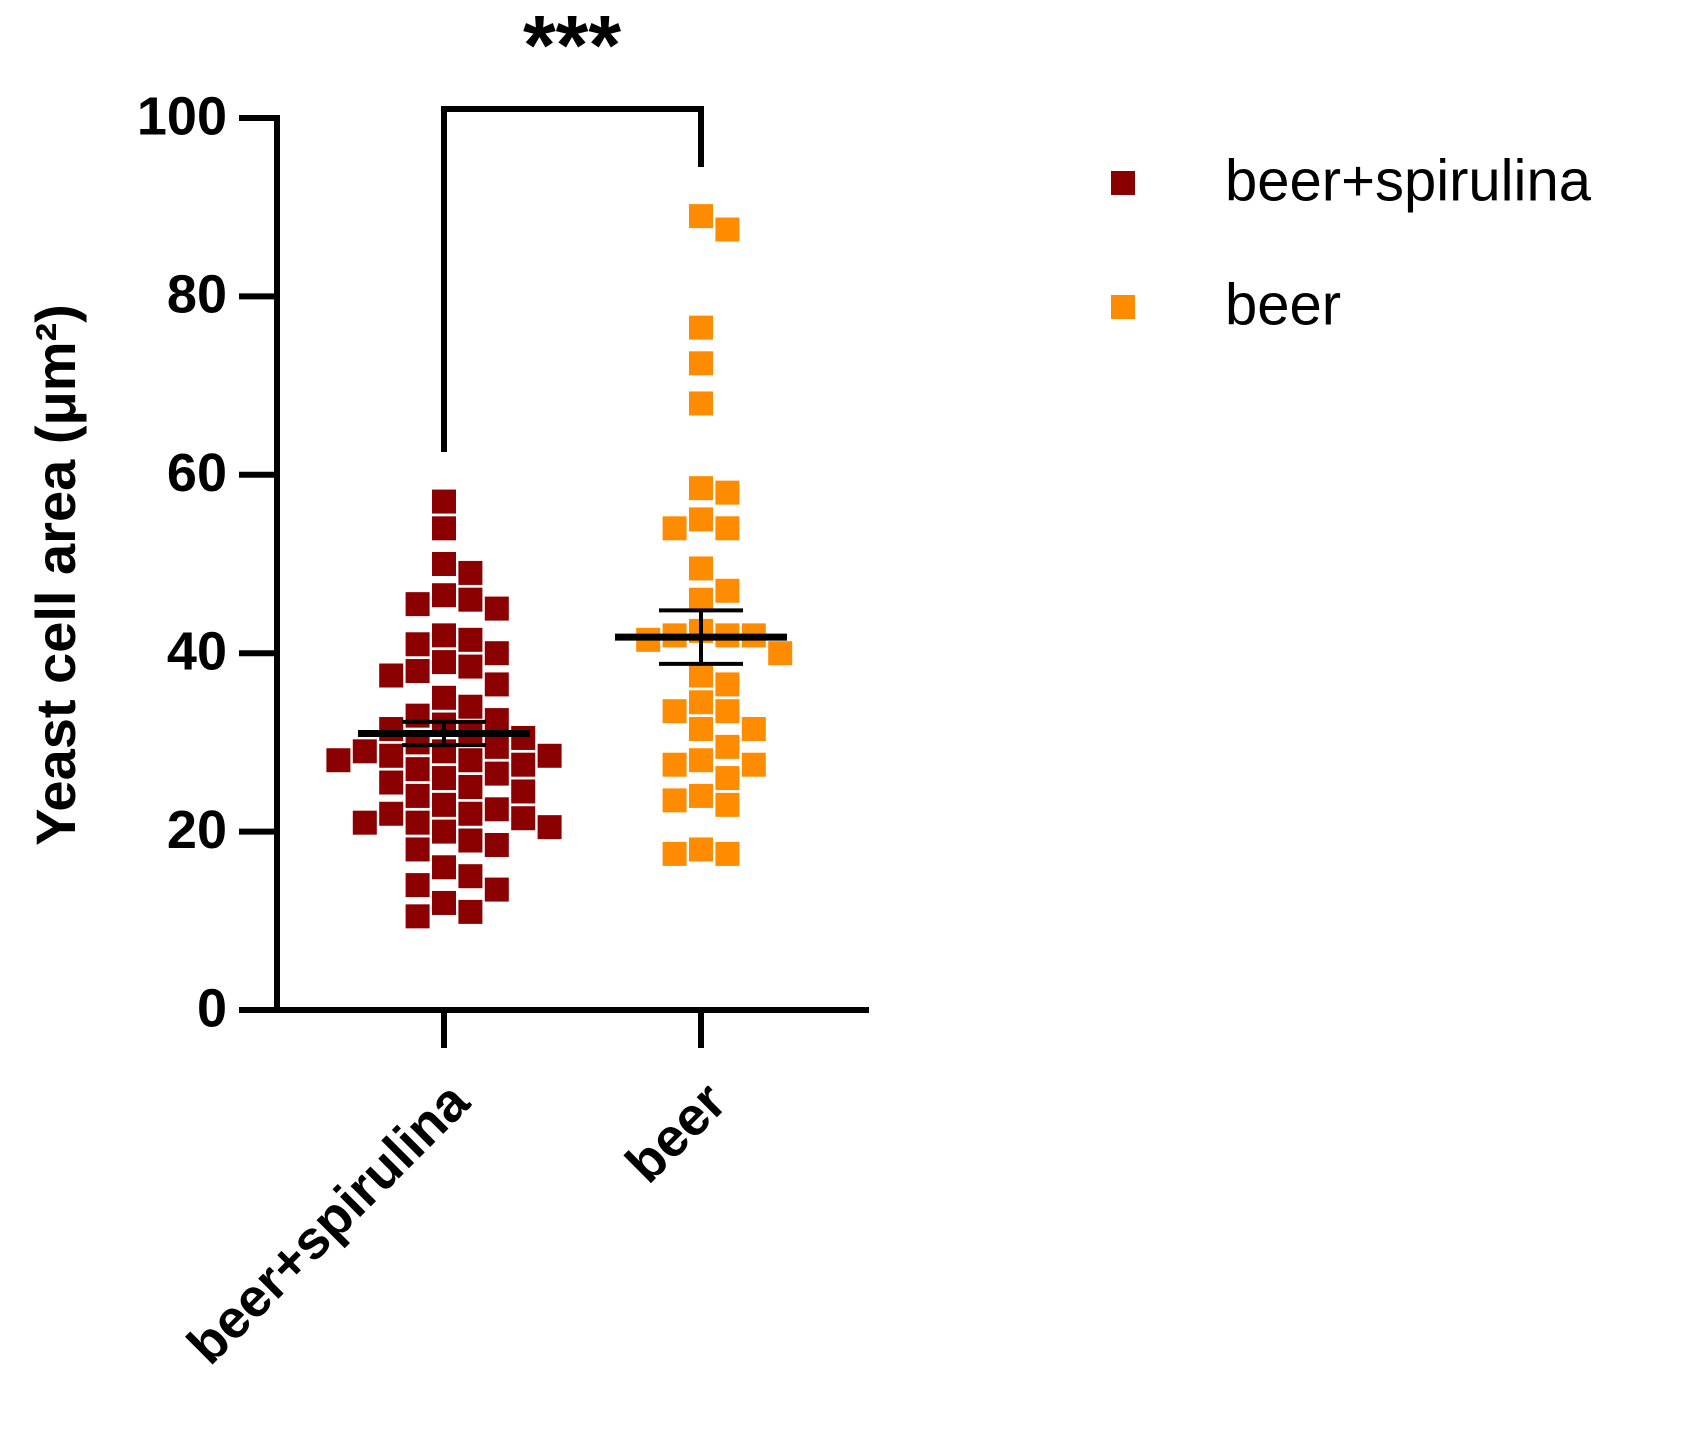 This screenshot has width=1686, height=1451. What do you see at coordinates (197, 651) in the screenshot?
I see `y-tick-label: 40` at bounding box center [197, 651].